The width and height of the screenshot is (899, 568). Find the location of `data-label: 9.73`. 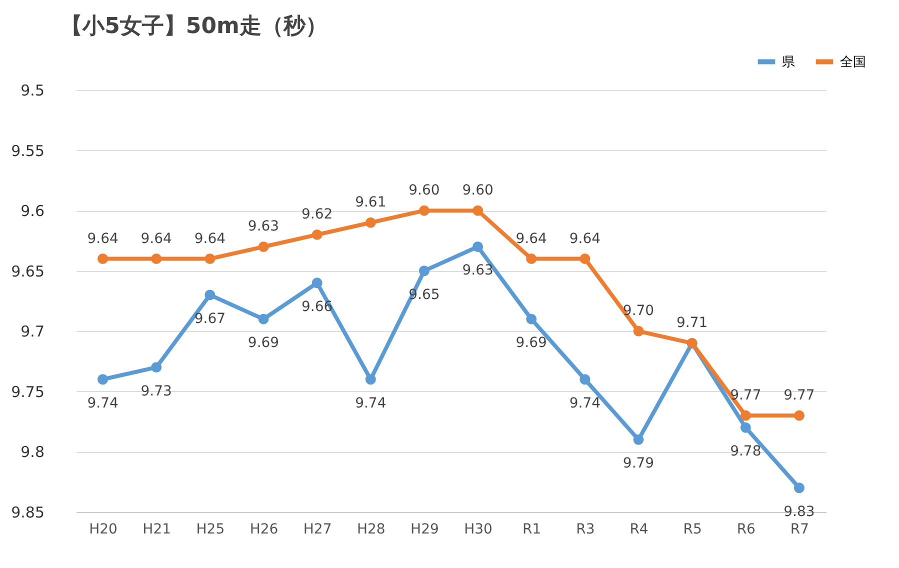

data-label: 9.73 is located at coordinates (156, 391).